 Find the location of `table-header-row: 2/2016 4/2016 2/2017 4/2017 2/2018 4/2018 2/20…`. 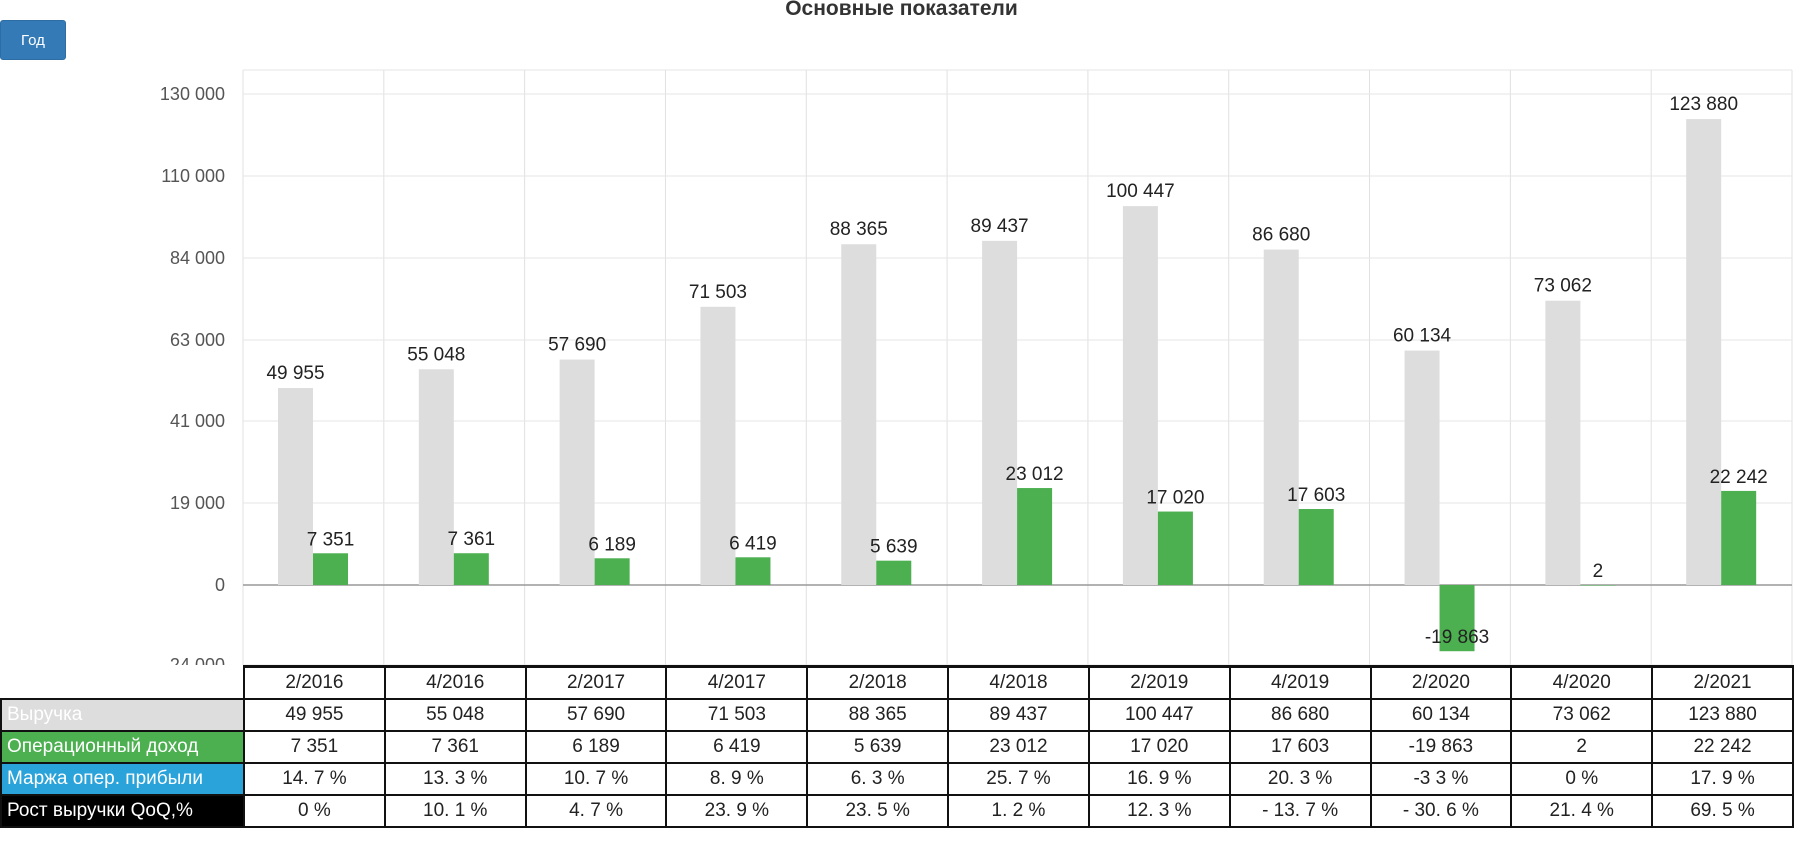

table-header-row: 2/2016 4/2016 2/2017 4/2017 2/2018 4/2018 2/20… is located at coordinates (897, 682).